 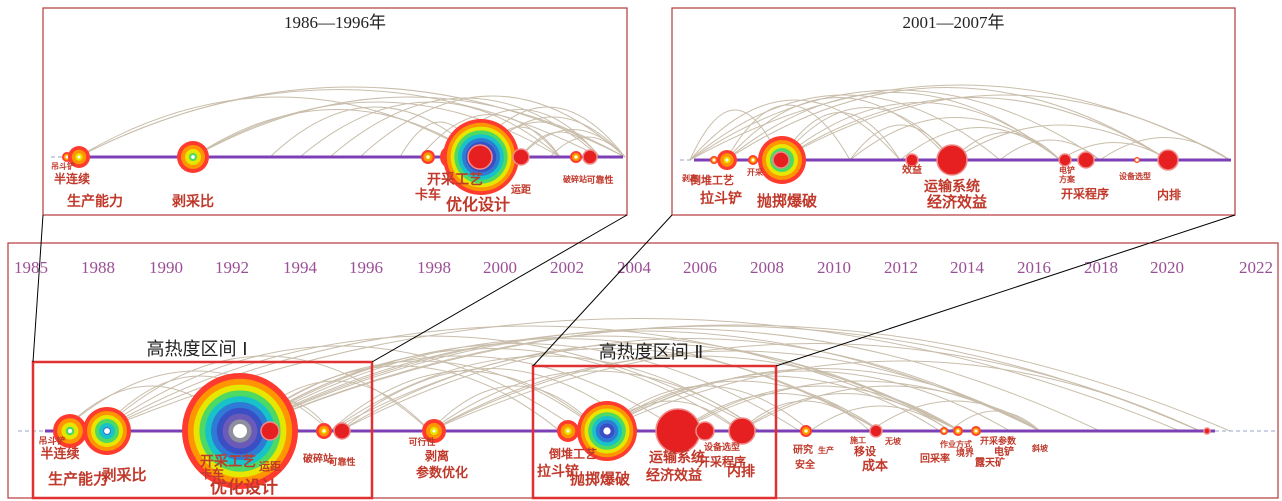 What do you see at coordinates (428, 195) in the screenshot?
I see `keyword-label: 卡车` at bounding box center [428, 195].